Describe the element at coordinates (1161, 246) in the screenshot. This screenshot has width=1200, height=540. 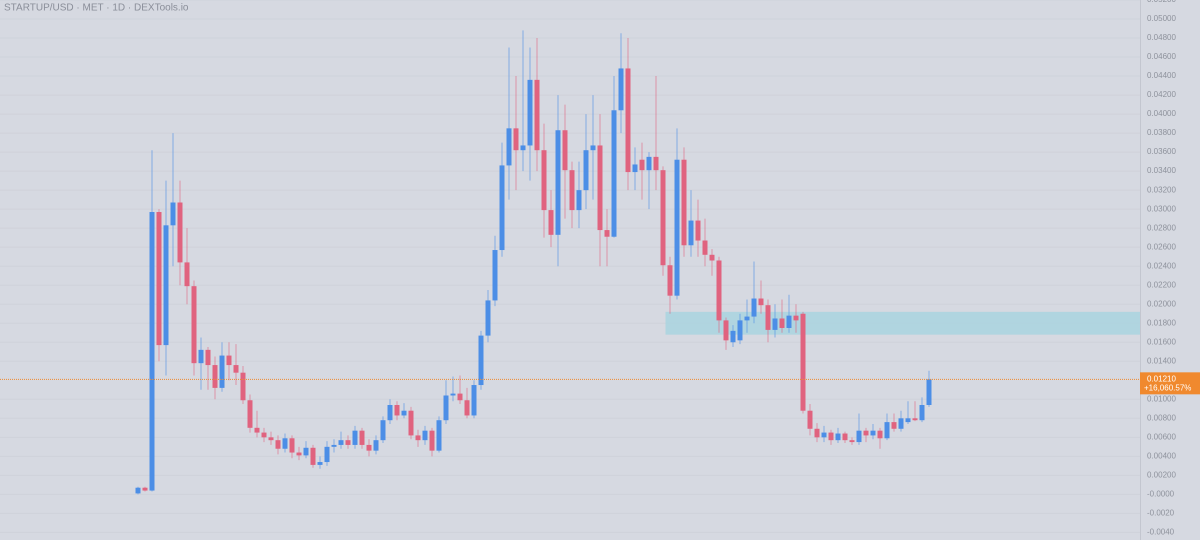
I see `y-tick-label: 0.02600` at that location.